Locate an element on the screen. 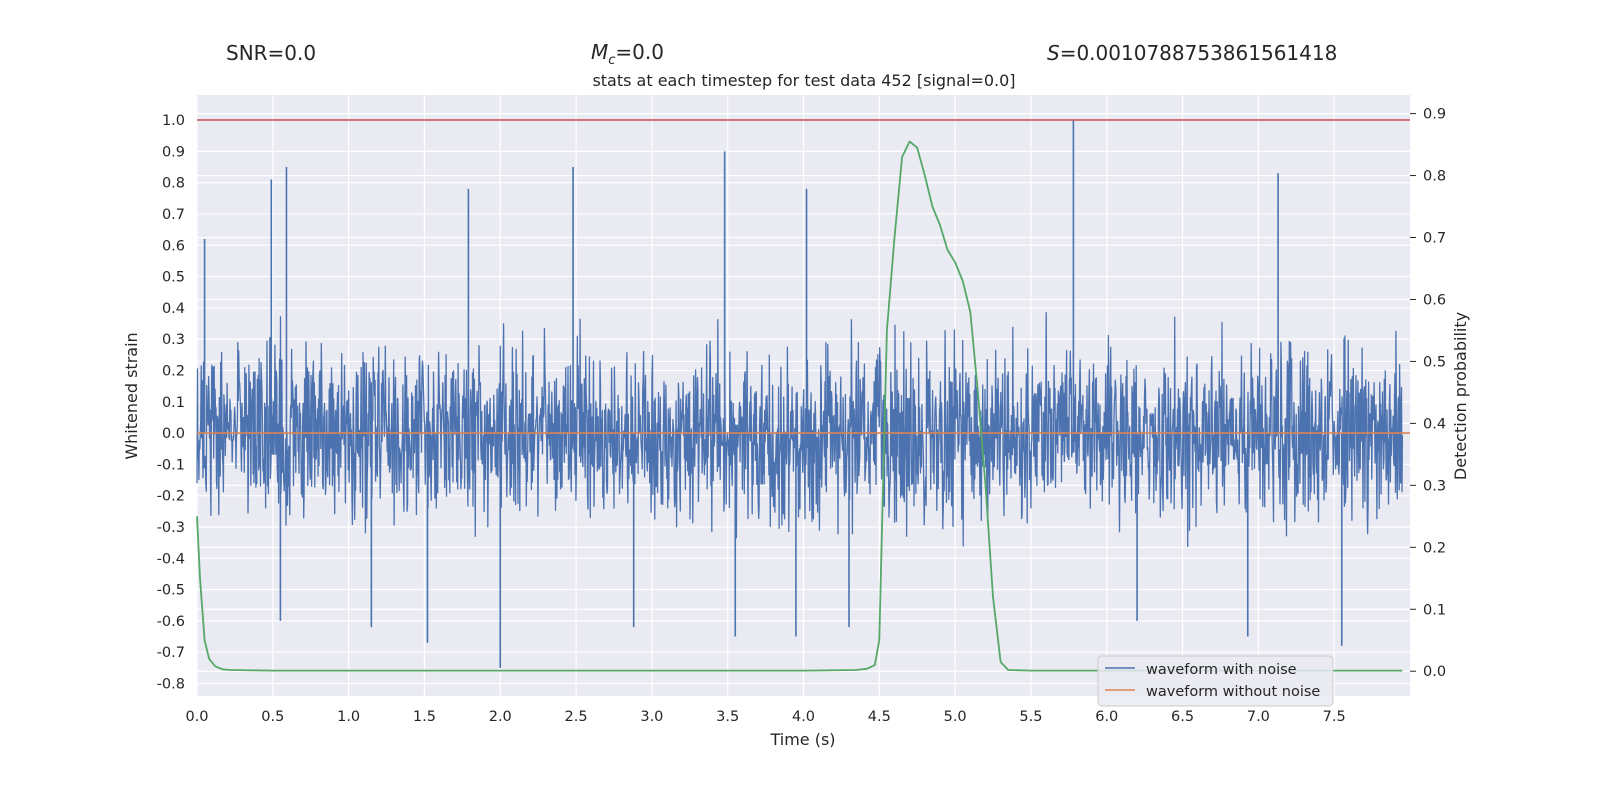  y2-tick-label: 0.1 is located at coordinates (1434, 610).